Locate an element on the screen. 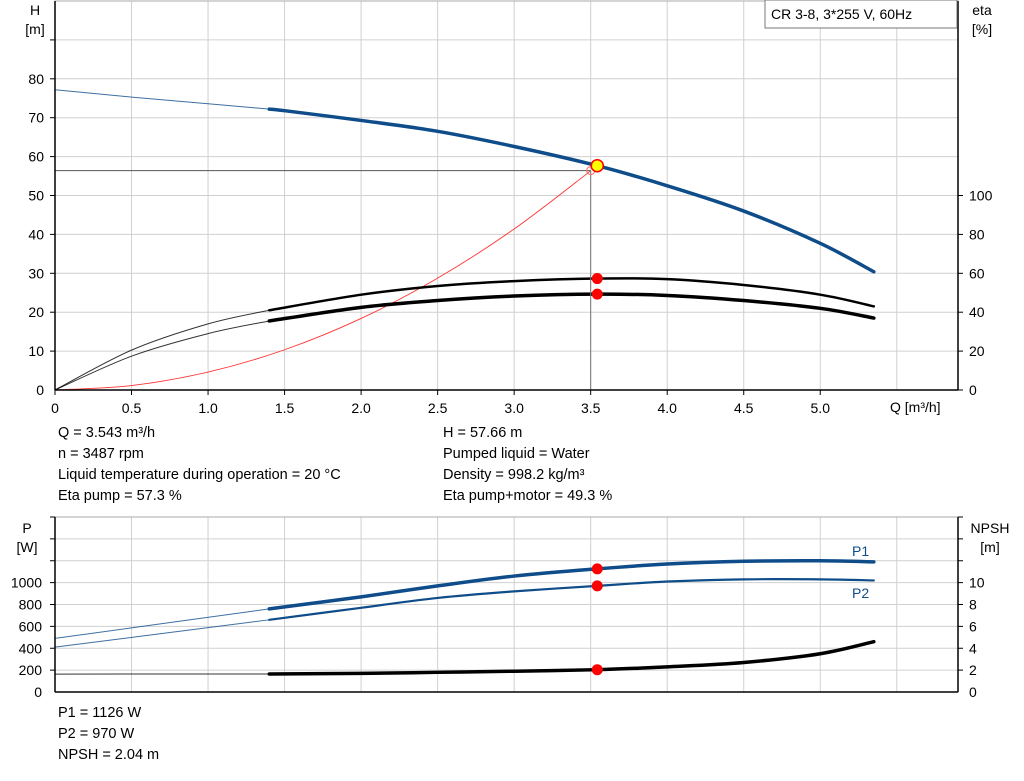 The width and height of the screenshot is (1024, 781). npsh-axis-unit: [m] is located at coordinates (989, 547).